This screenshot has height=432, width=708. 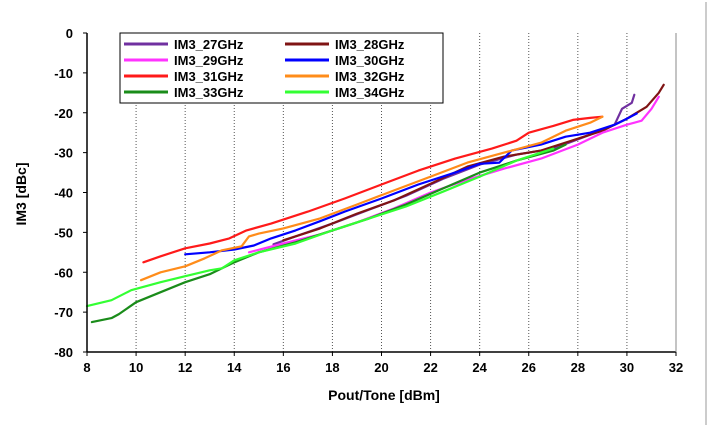 What do you see at coordinates (21, 194) in the screenshot?
I see `y-axis-label: IM3 [dBc]` at bounding box center [21, 194].